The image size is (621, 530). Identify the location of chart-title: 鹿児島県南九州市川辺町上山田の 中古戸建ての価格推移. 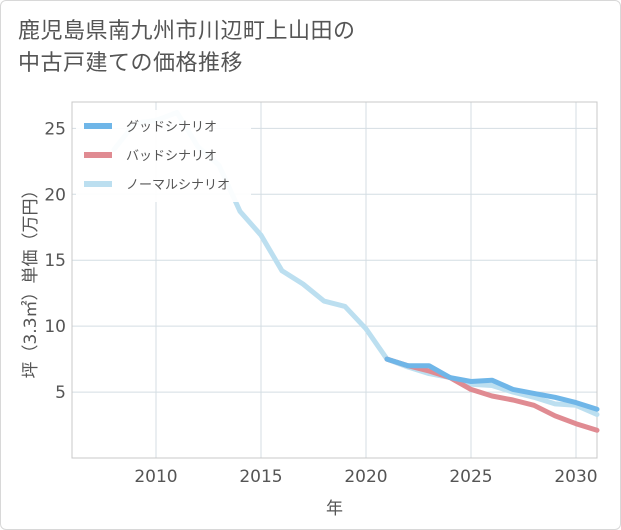
(187, 48).